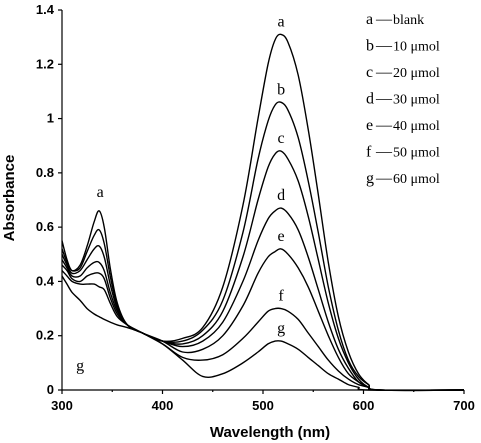  What do you see at coordinates (62, 405) in the screenshot?
I see `x-tick-label: 300` at bounding box center [62, 405].